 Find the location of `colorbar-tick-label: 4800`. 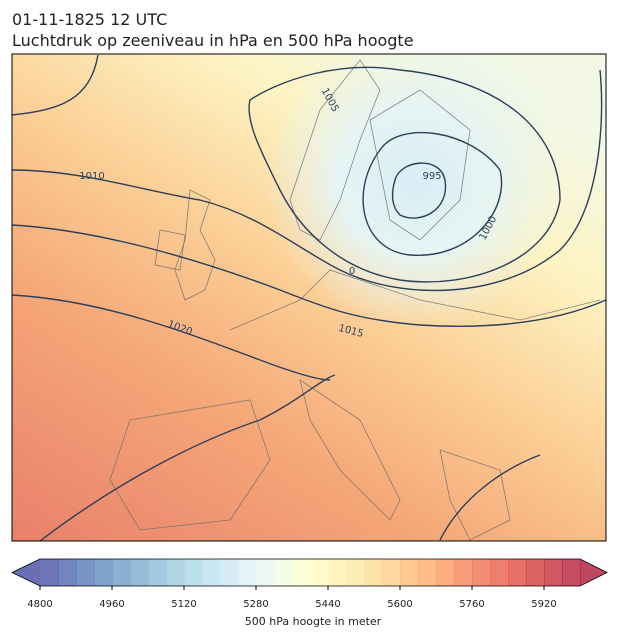

colorbar-tick-label: 4800 is located at coordinates (39, 604).